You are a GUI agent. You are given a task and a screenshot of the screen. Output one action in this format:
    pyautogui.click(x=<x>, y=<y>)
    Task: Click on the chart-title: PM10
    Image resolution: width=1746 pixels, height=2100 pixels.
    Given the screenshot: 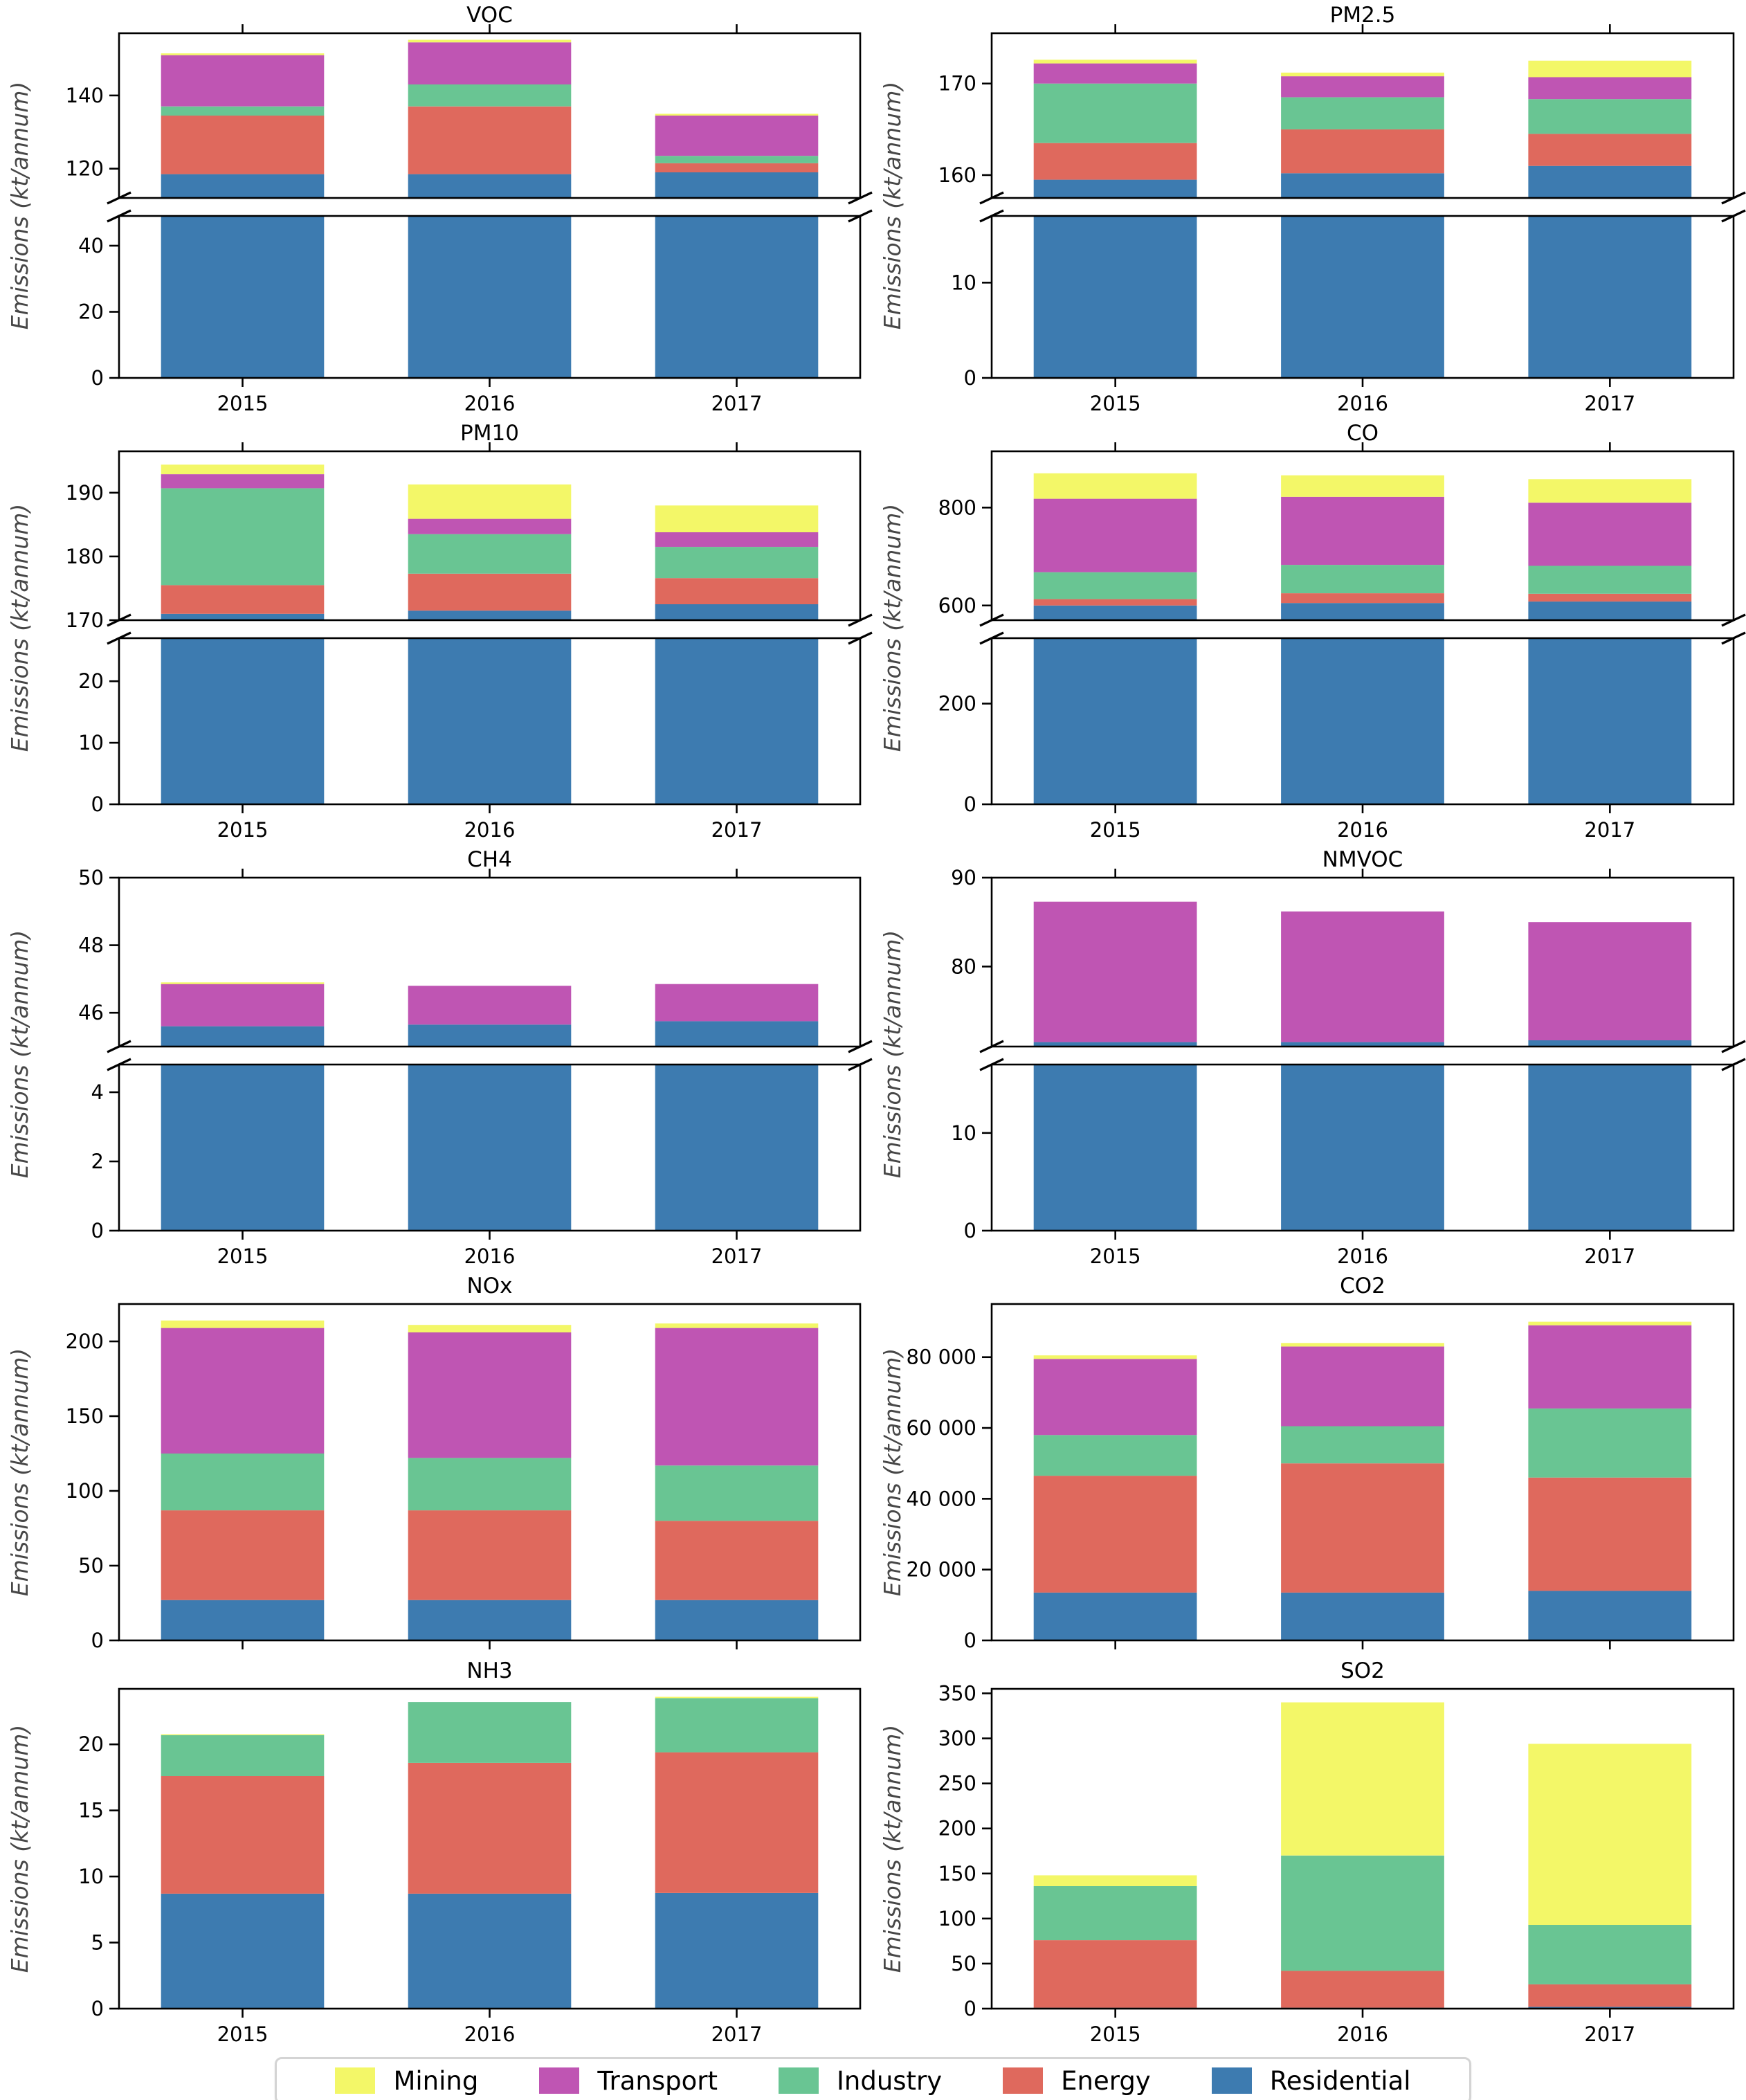 What is the action you would take?
    pyautogui.click(x=489, y=433)
    